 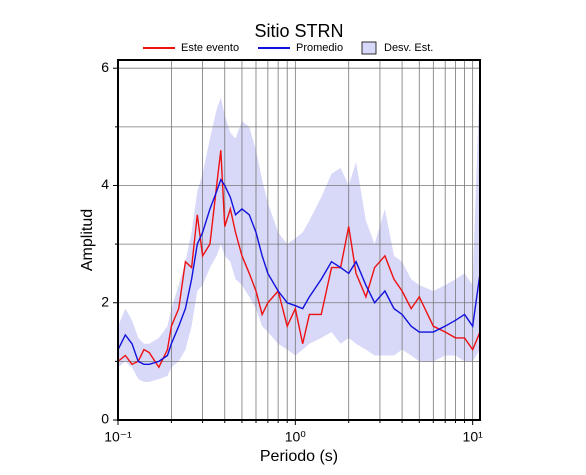 I want to click on x-tick-label: 10⁻¹, so click(x=118, y=437).